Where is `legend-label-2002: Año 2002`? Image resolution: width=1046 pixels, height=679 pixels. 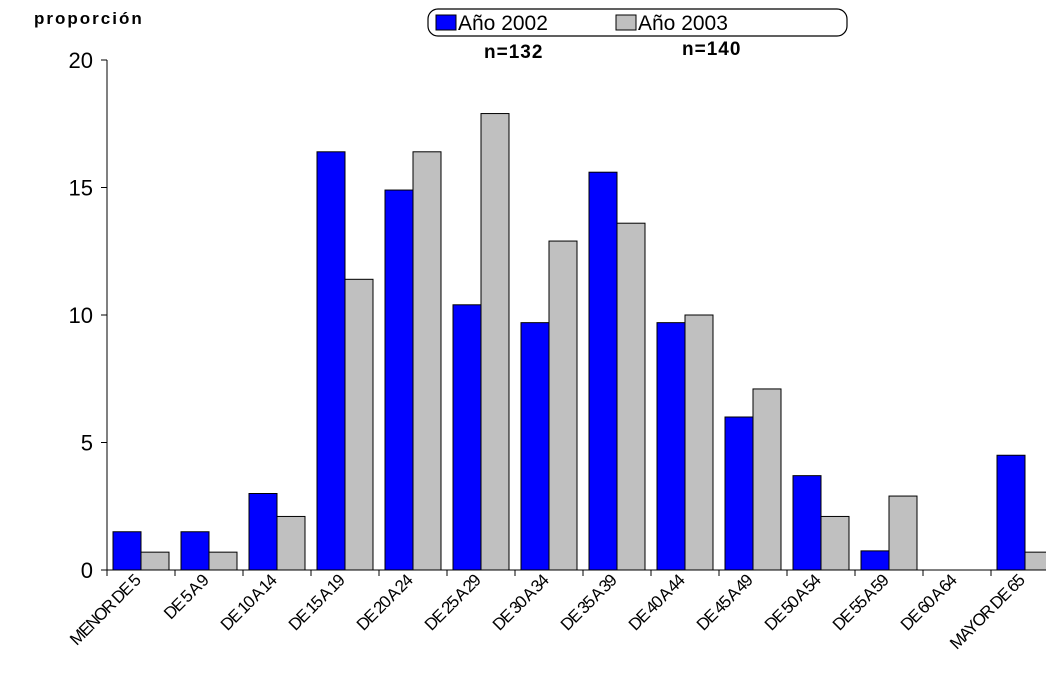 legend-label-2002: Año 2002 is located at coordinates (503, 23).